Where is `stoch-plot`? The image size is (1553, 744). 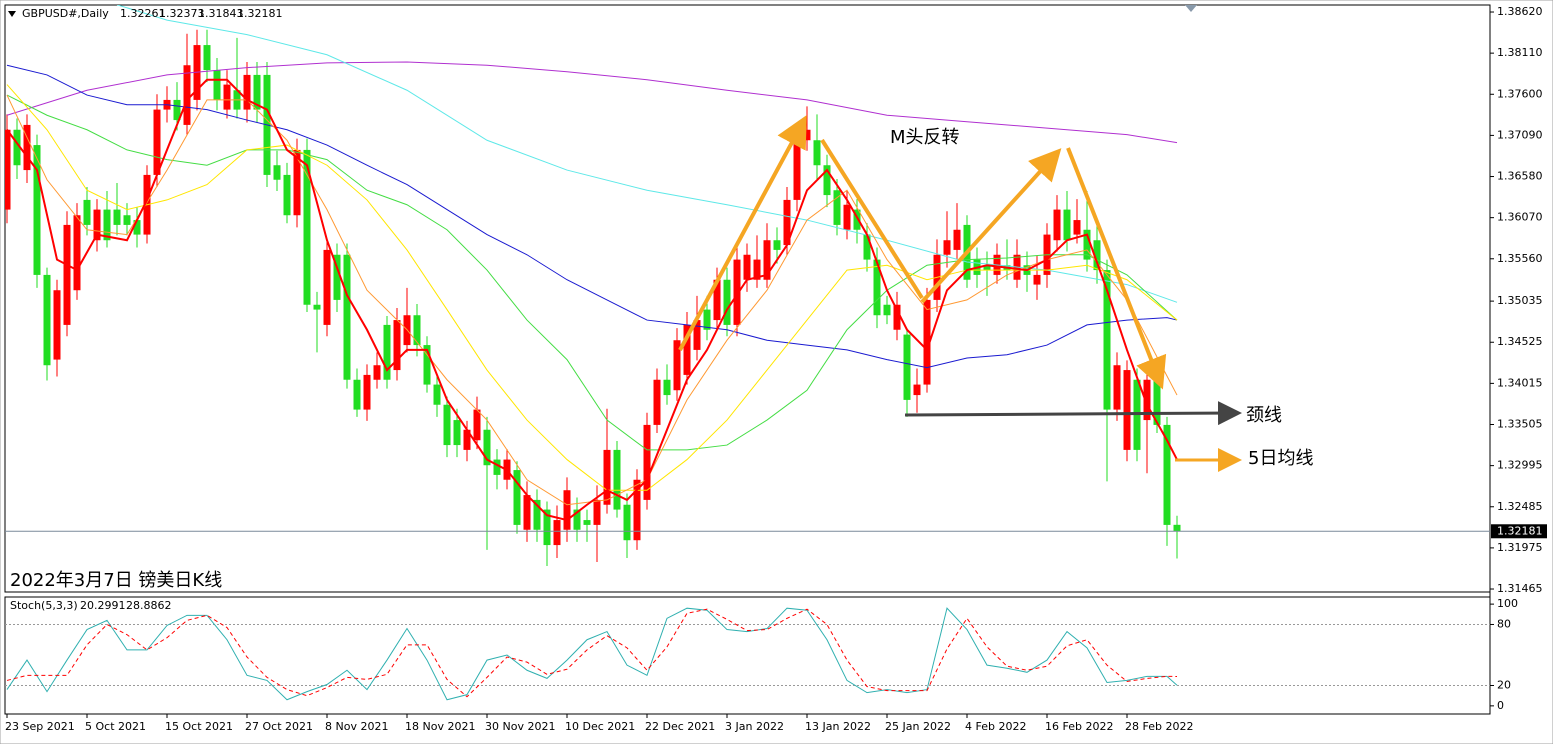
stoch-plot is located at coordinates (747, 654).